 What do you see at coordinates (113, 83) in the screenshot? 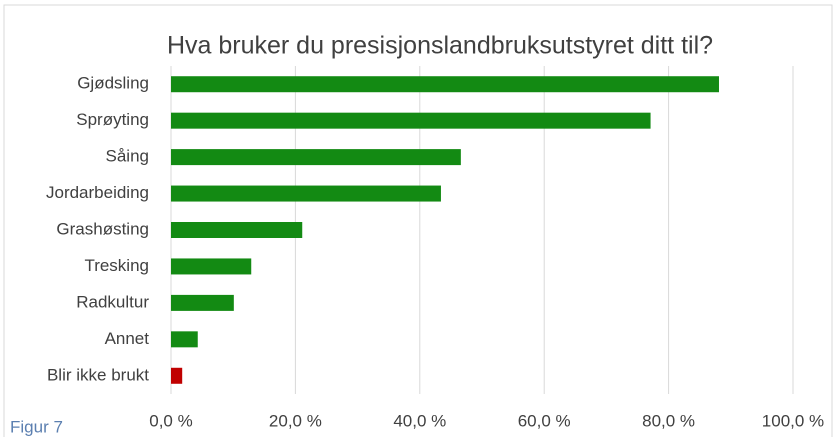
I see `y-tick-label: Gjødsling` at bounding box center [113, 83].